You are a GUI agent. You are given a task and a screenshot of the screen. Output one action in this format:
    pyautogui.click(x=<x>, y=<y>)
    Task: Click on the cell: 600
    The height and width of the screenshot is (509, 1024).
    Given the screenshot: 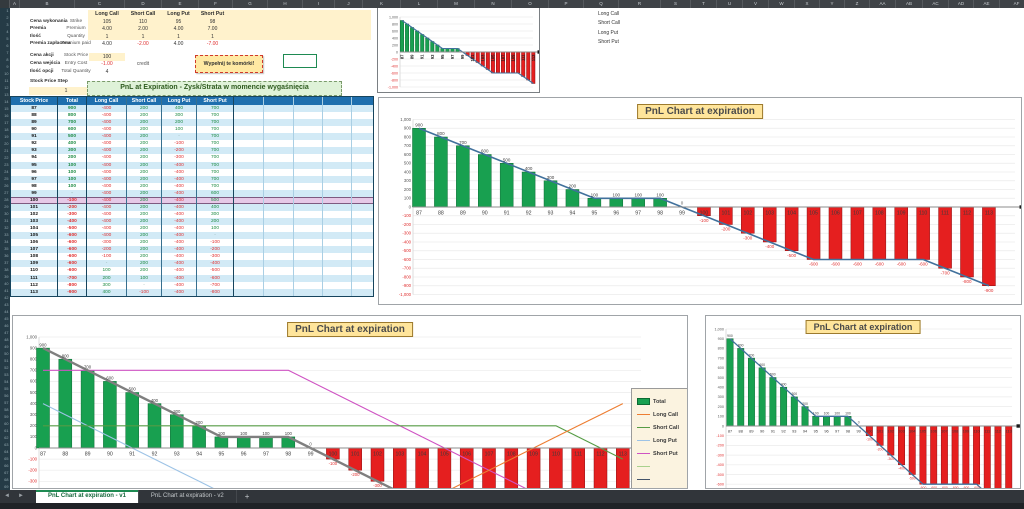 What is the action you would take?
    pyautogui.click(x=215, y=193)
    